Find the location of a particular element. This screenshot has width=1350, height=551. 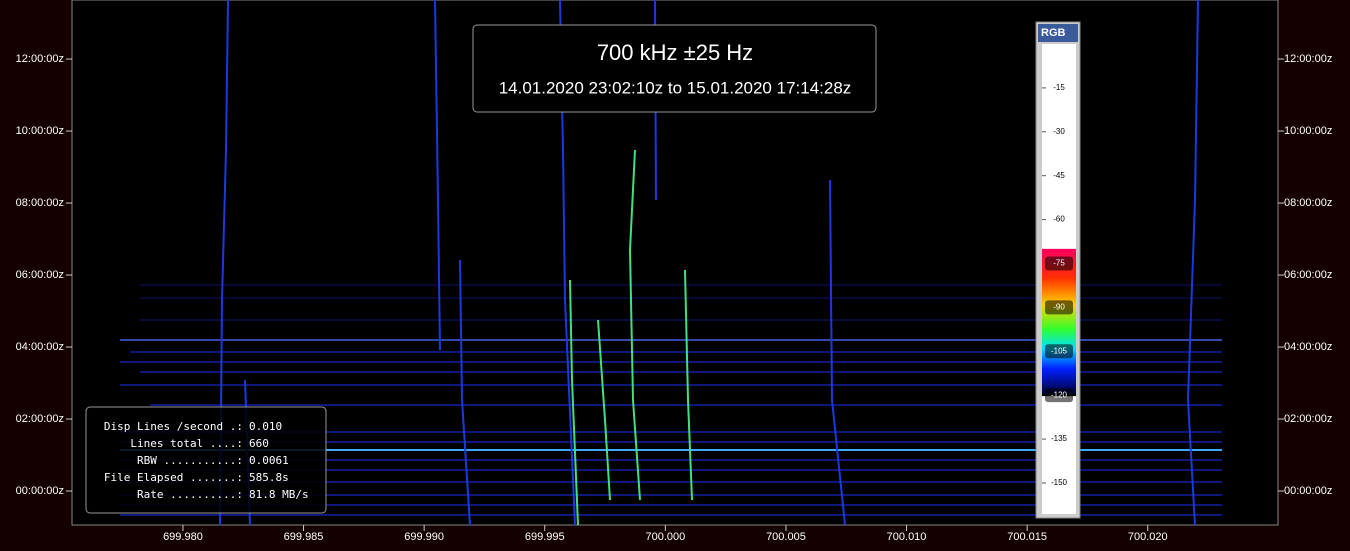

x-tick-label: 699.990 is located at coordinates (424, 537).